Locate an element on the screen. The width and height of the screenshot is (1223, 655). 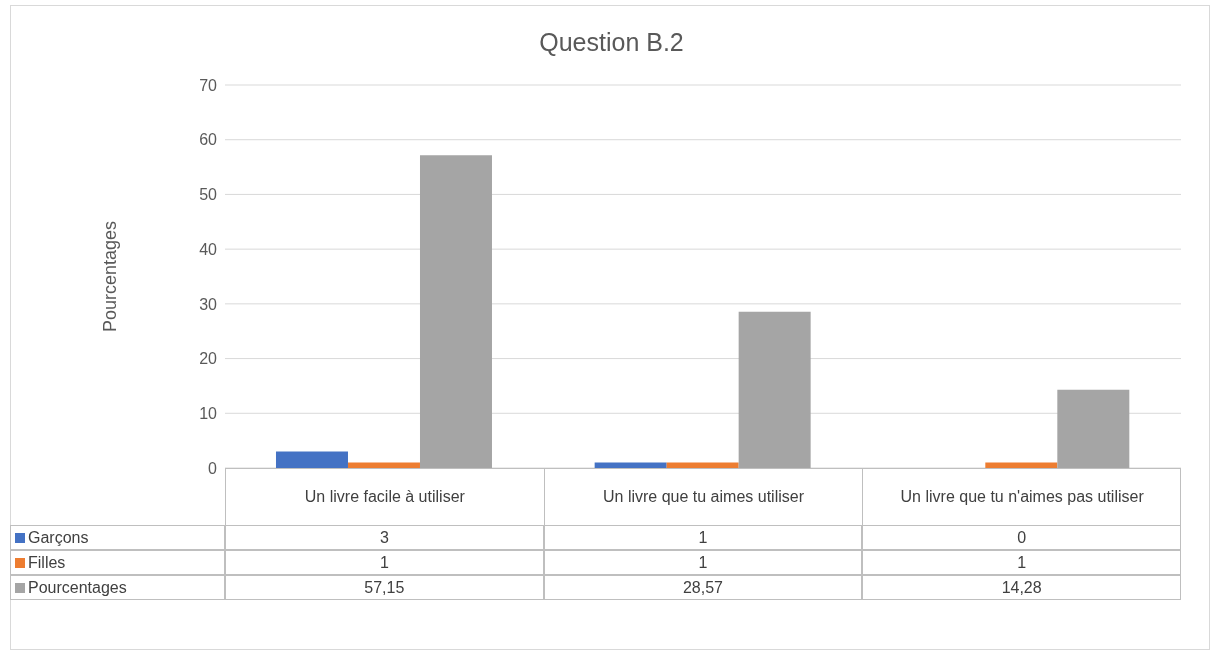
data-label: 57,15 is located at coordinates (384, 587).